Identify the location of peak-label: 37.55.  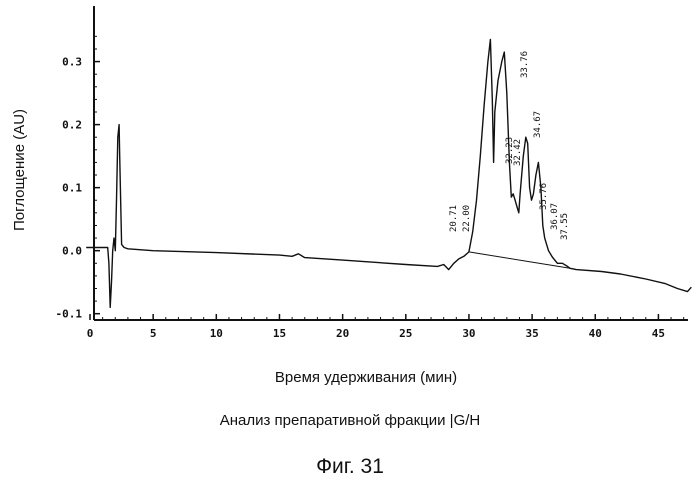
(565, 226).